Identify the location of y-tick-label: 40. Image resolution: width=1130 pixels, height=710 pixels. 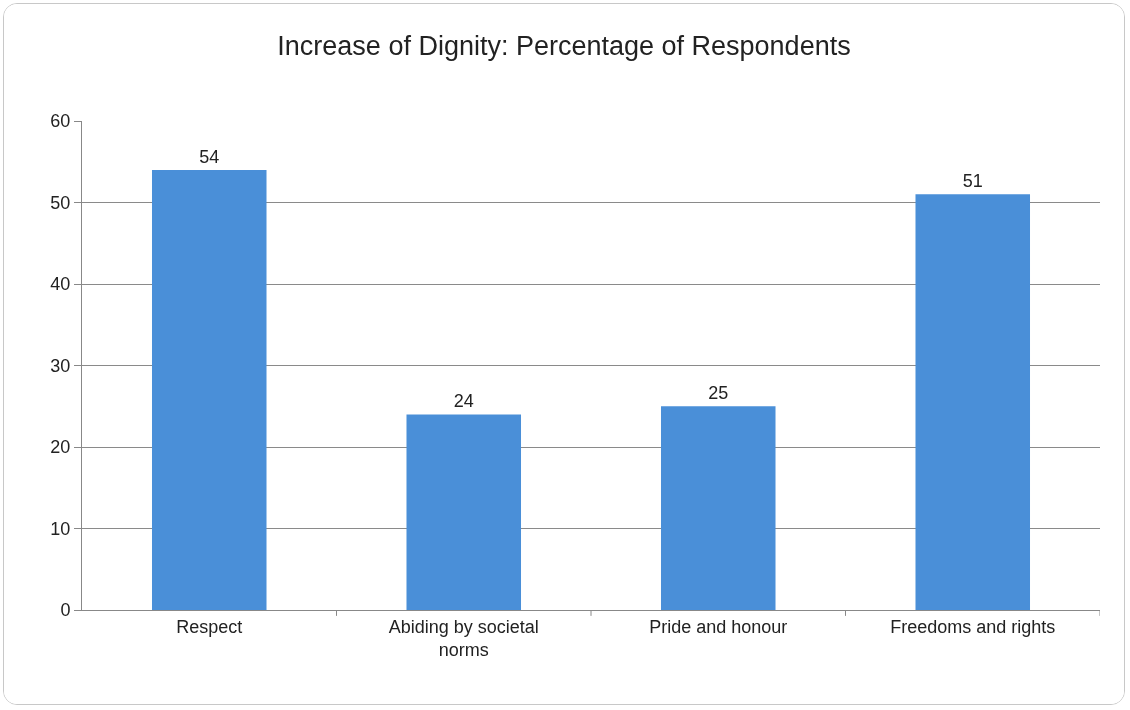
(60, 284).